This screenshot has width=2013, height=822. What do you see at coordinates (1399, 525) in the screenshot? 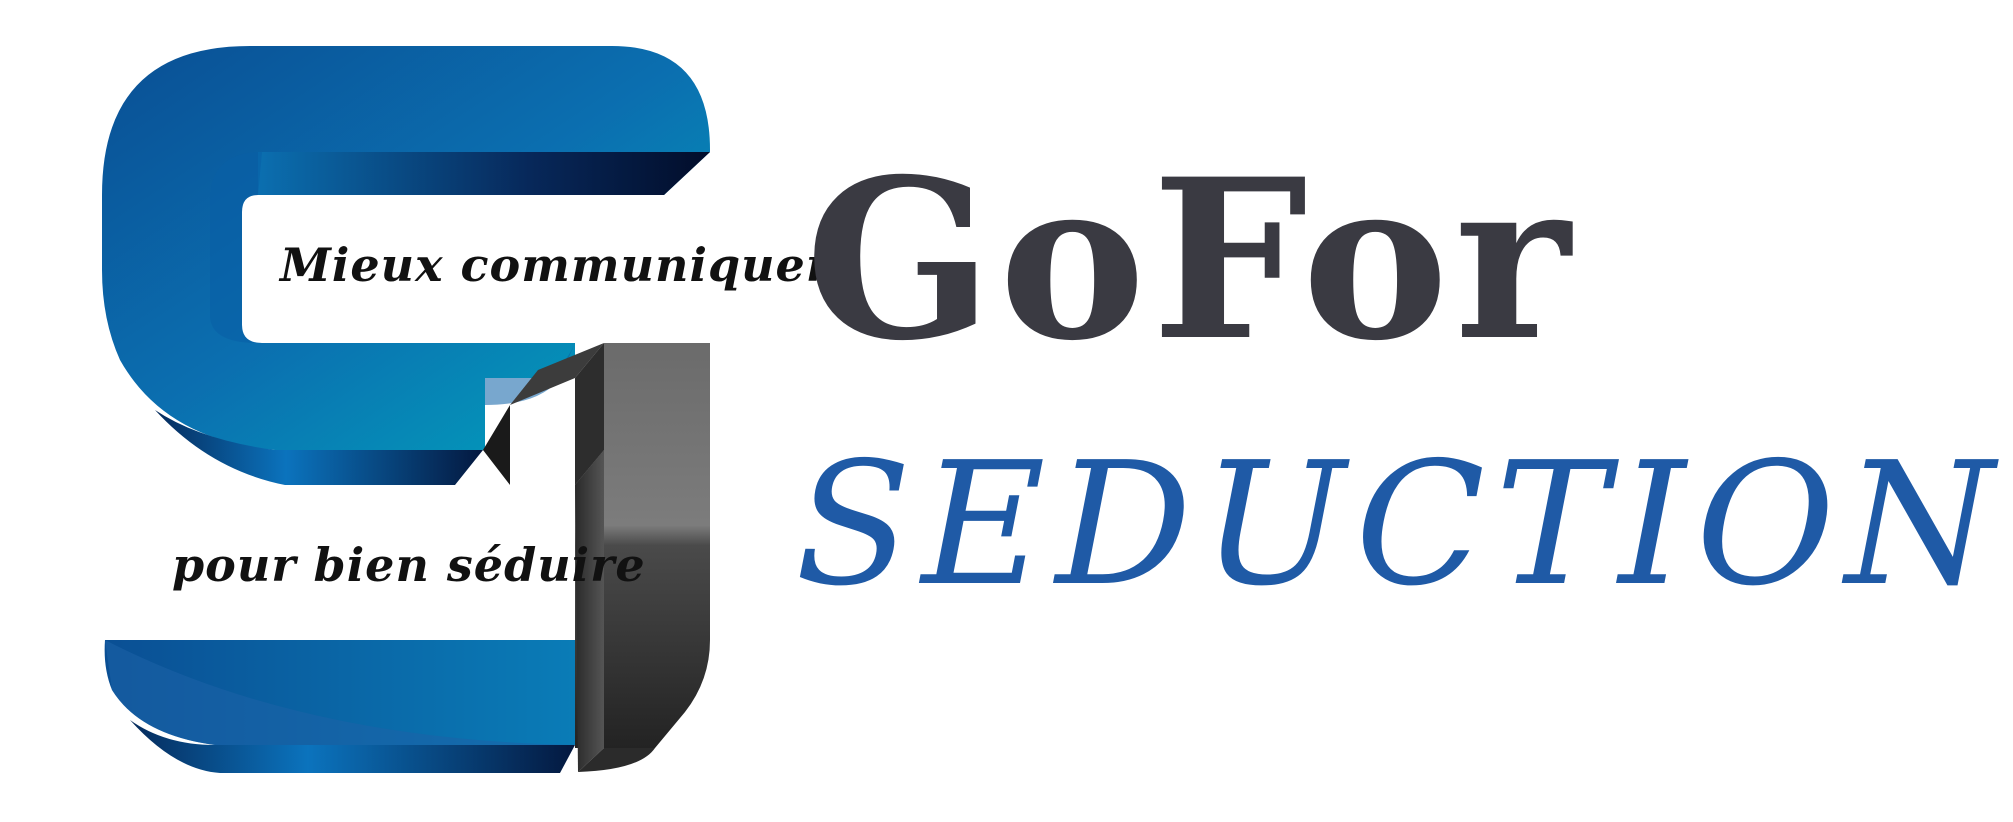
I see `brand-name-seduction: SEDUCTION` at bounding box center [1399, 525].